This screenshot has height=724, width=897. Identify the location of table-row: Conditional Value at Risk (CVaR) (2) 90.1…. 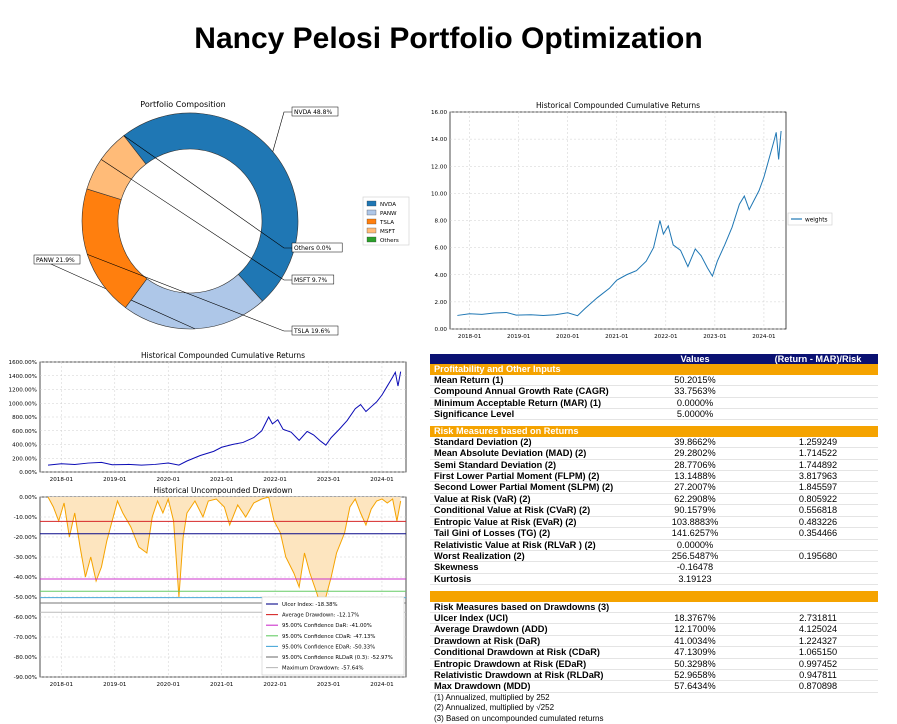
(654, 510).